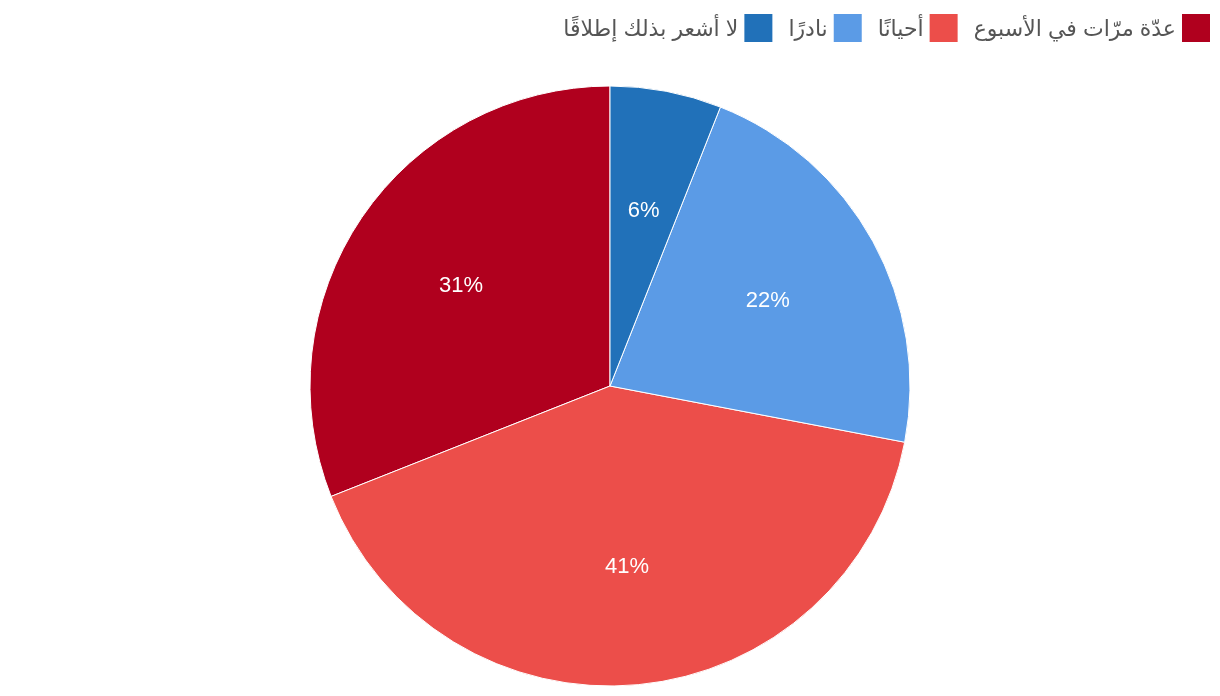  What do you see at coordinates (651, 27) in the screenshot?
I see `legend-label: لا أشعر بذلك إطلاقًا` at bounding box center [651, 27].